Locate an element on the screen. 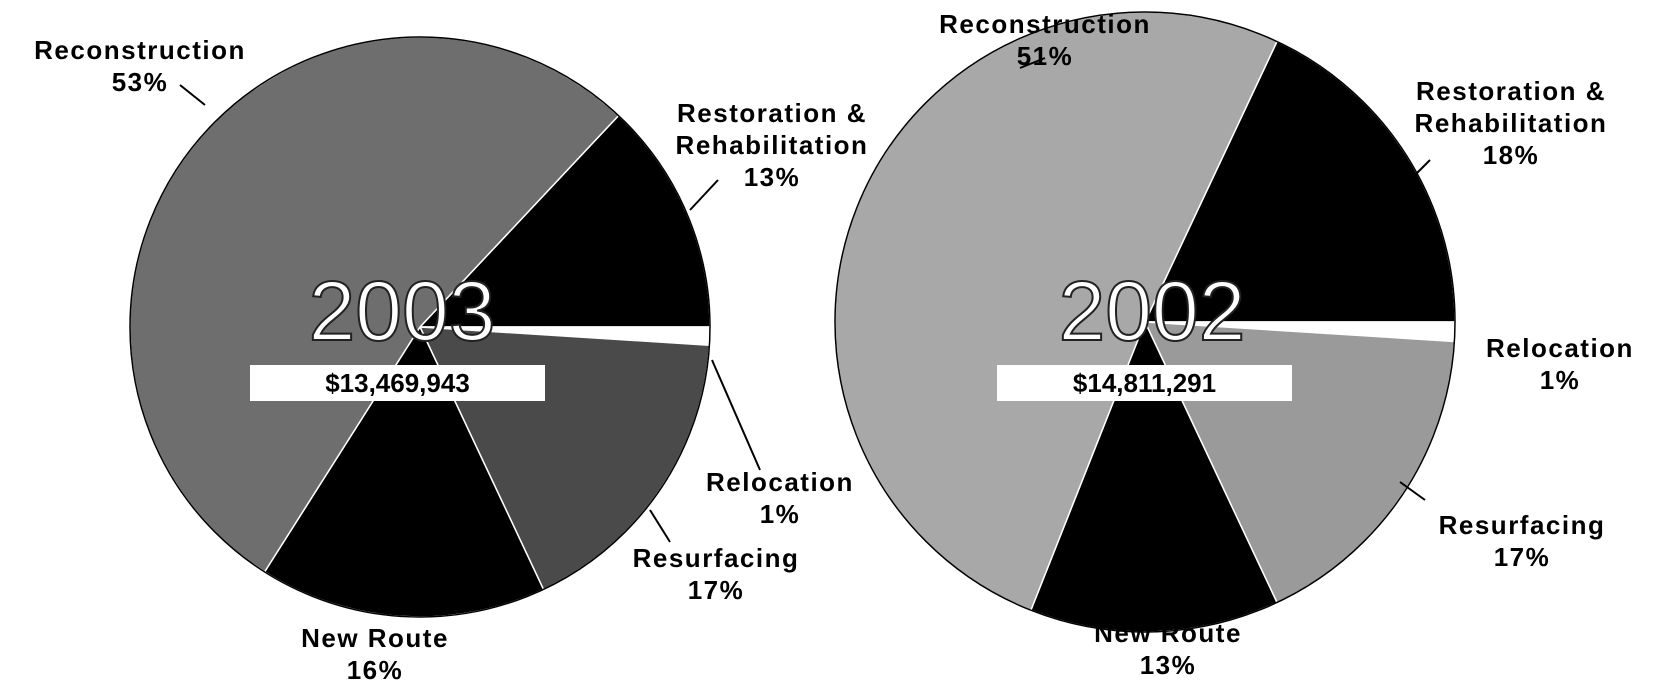  total-label: $13,469,943 is located at coordinates (397, 383).